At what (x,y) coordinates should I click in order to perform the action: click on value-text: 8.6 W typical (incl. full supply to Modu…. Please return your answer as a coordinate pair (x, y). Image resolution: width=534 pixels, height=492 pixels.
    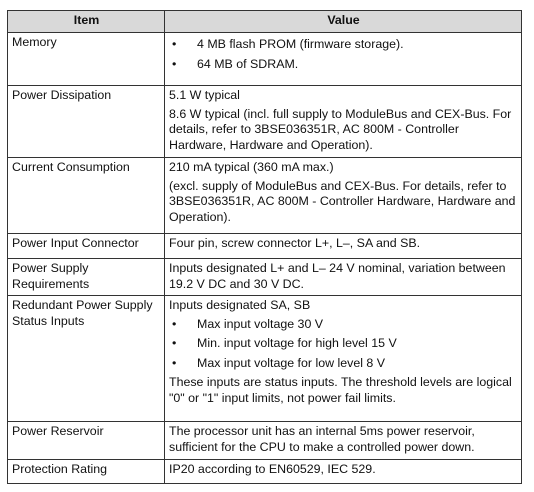
    Looking at the image, I should click on (340, 129).